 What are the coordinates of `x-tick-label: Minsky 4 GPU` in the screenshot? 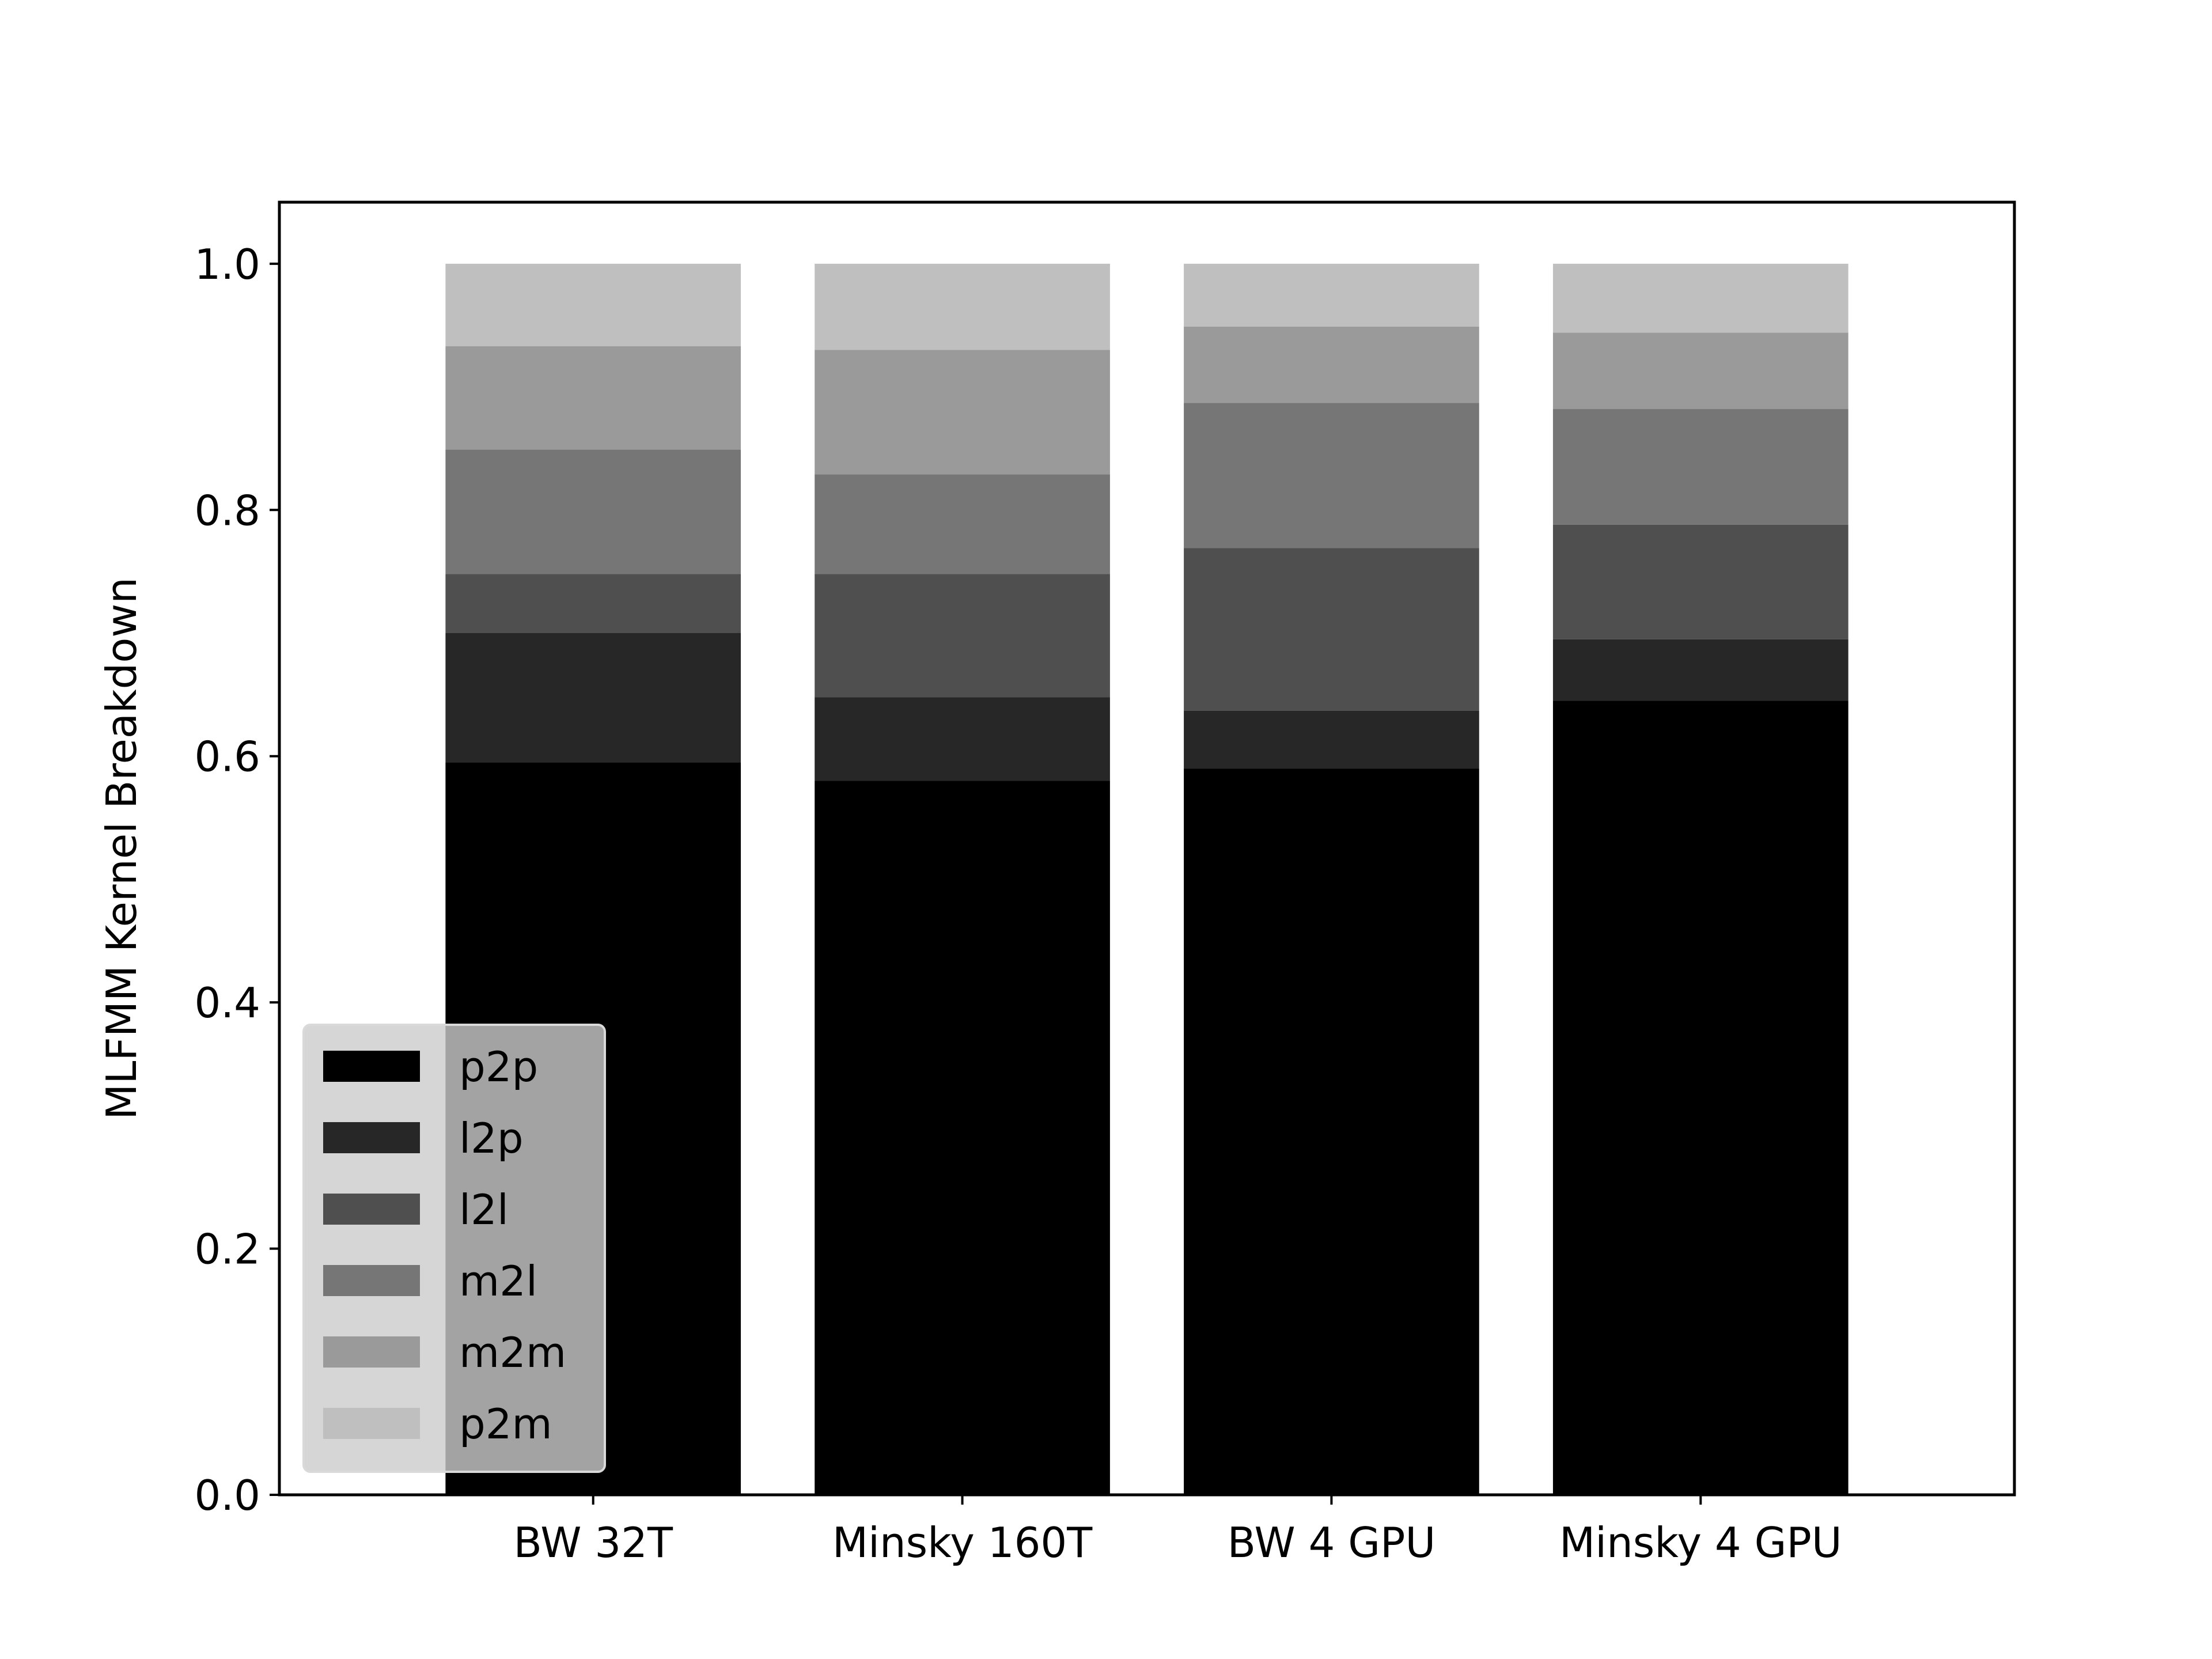 It's located at (1700, 1542).